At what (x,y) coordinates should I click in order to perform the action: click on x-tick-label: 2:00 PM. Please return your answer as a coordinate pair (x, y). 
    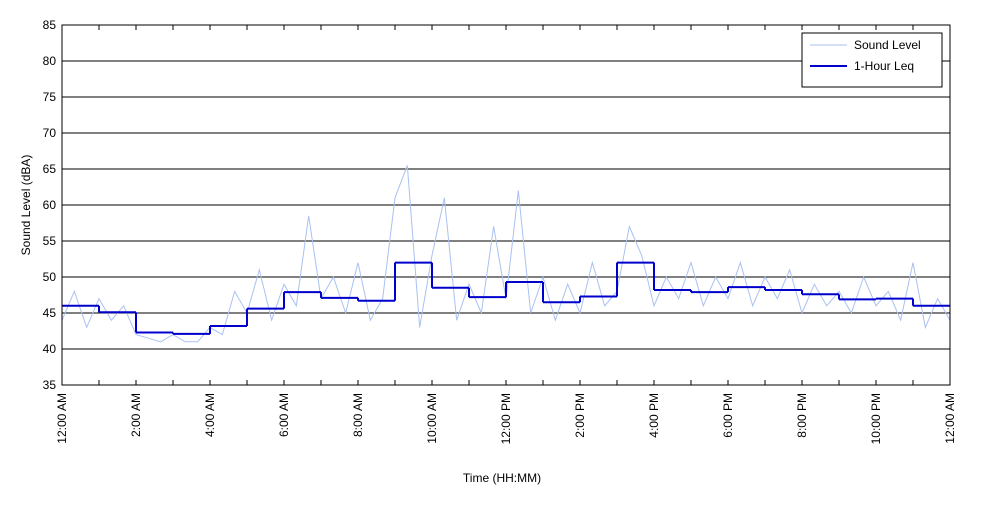
    Looking at the image, I should click on (580, 415).